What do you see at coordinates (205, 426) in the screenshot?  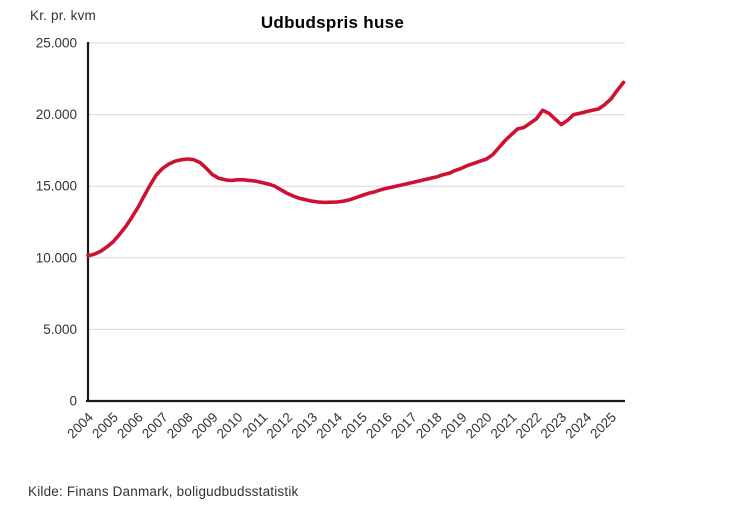 I see `x-tick-label: 2009` at bounding box center [205, 426].